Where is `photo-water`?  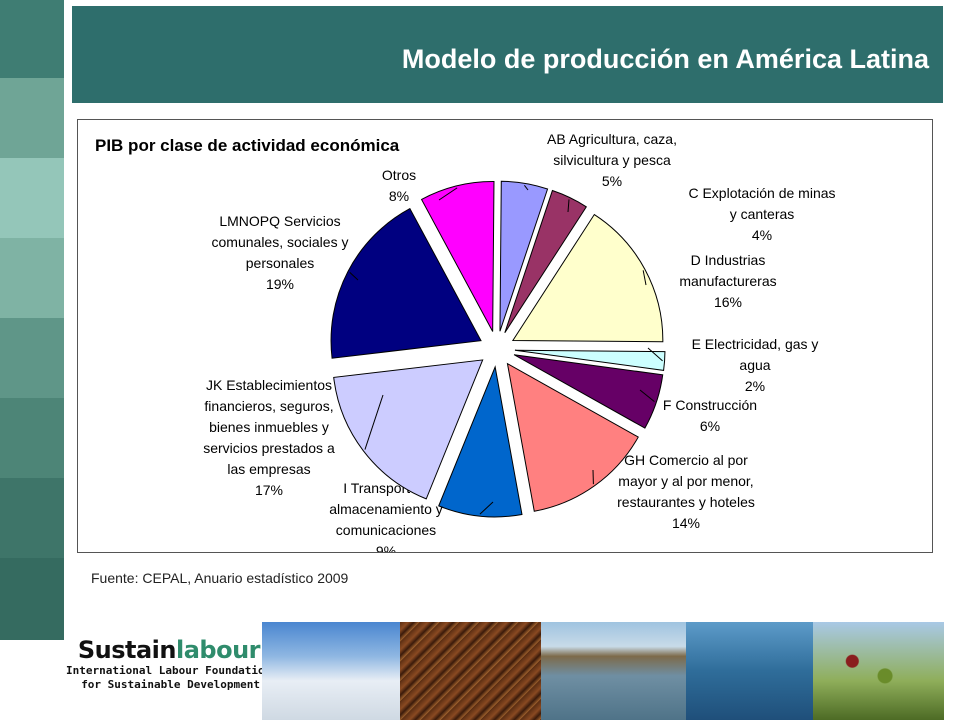
photo-water is located at coordinates (749, 671).